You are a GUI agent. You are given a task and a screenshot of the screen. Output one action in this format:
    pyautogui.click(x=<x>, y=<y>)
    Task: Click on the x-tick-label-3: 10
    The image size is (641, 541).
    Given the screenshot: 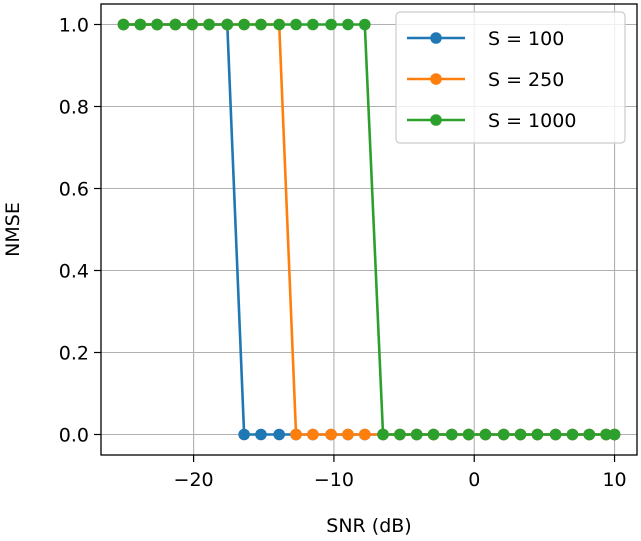 What is the action you would take?
    pyautogui.click(x=614, y=480)
    